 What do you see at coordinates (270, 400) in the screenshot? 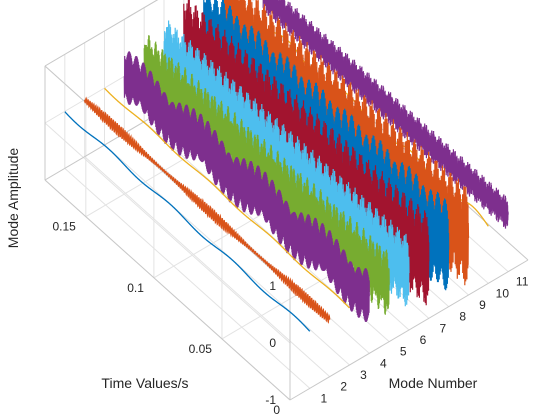
I see `z-tick-label: -1` at bounding box center [270, 400].